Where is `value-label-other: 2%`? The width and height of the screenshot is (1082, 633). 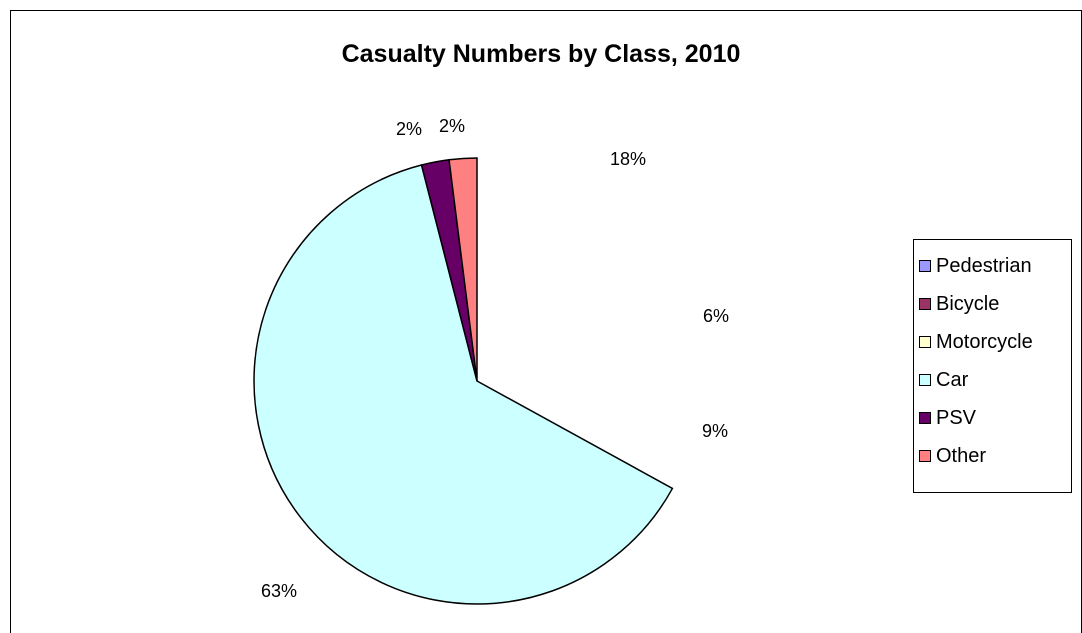 value-label-other: 2% is located at coordinates (452, 126).